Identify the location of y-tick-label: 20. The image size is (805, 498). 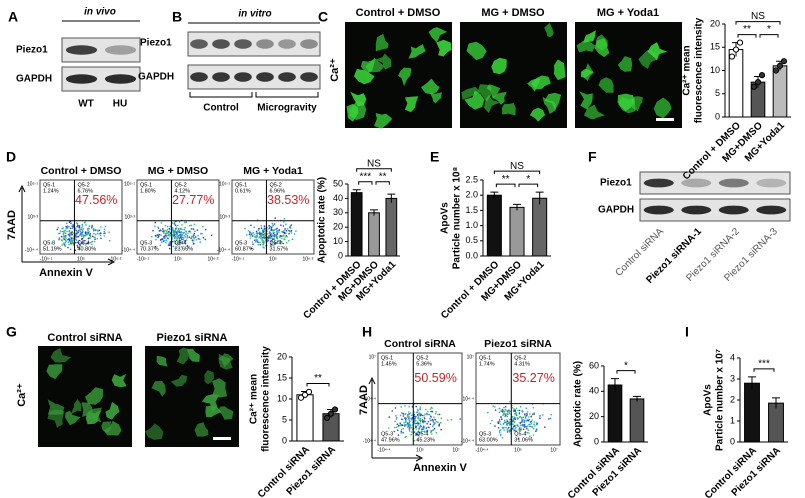
(715, 23).